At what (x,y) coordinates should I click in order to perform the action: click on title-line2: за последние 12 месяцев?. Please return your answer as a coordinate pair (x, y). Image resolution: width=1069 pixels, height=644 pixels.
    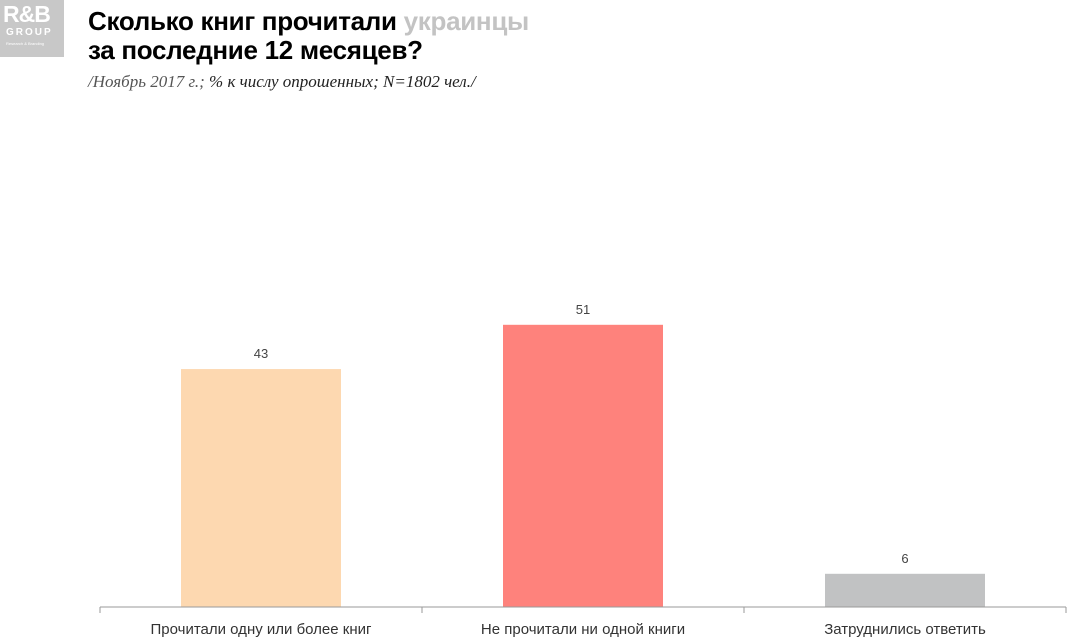
    Looking at the image, I should click on (255, 50).